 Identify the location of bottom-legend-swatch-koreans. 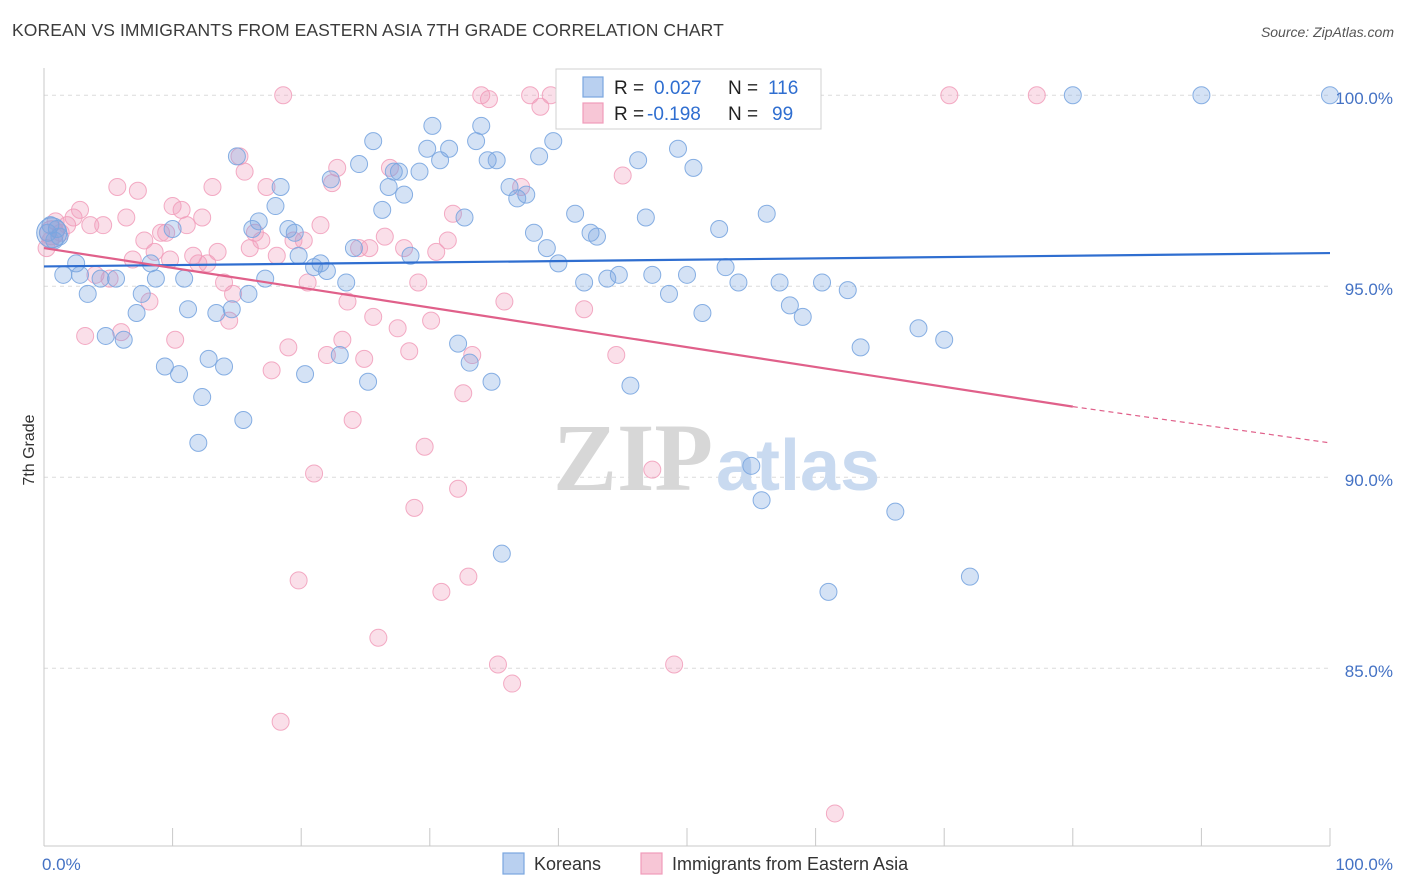
(513, 863).